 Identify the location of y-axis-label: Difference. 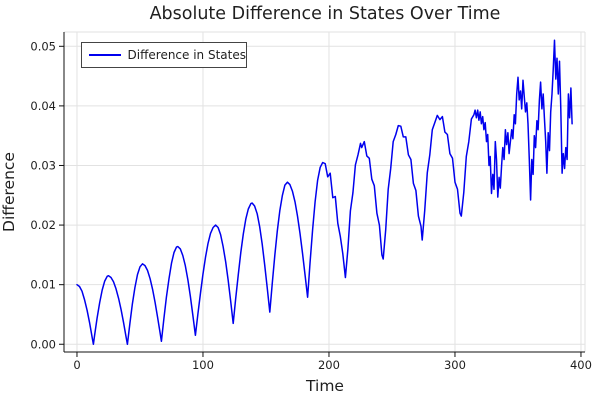
(9, 192).